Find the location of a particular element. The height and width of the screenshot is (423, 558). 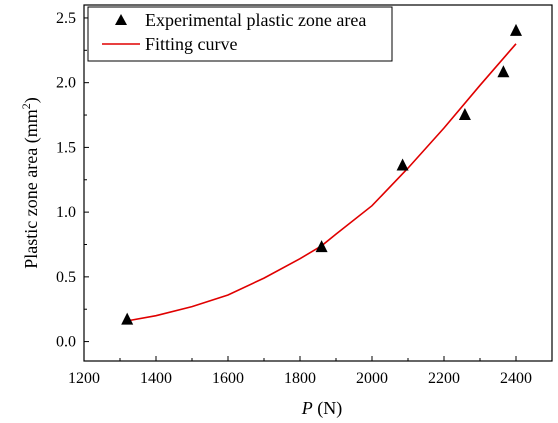

y-axis-label-close: ) is located at coordinates (31, 100).